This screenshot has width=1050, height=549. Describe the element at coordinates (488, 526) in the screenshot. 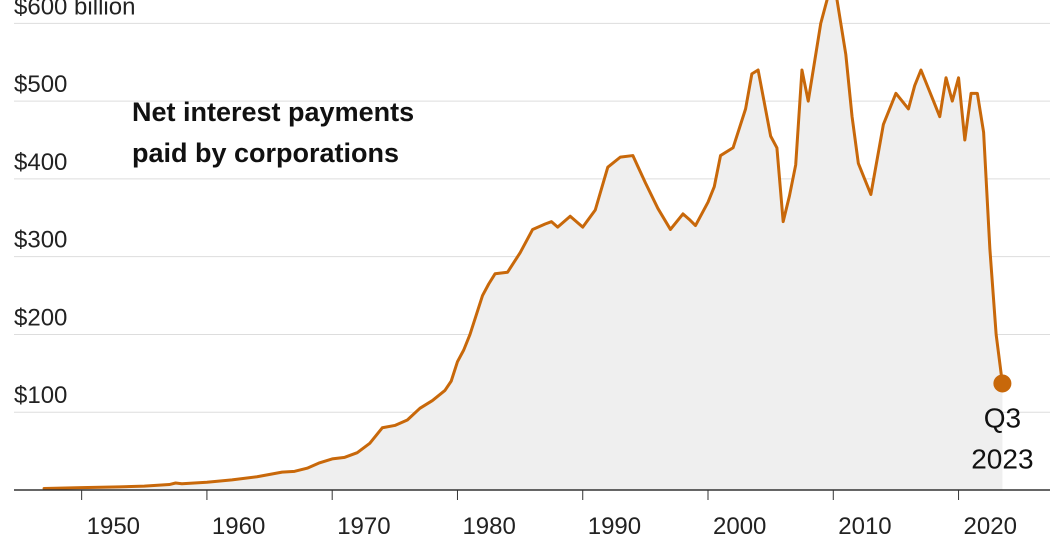

I see `x-tick-label: 1980` at that location.